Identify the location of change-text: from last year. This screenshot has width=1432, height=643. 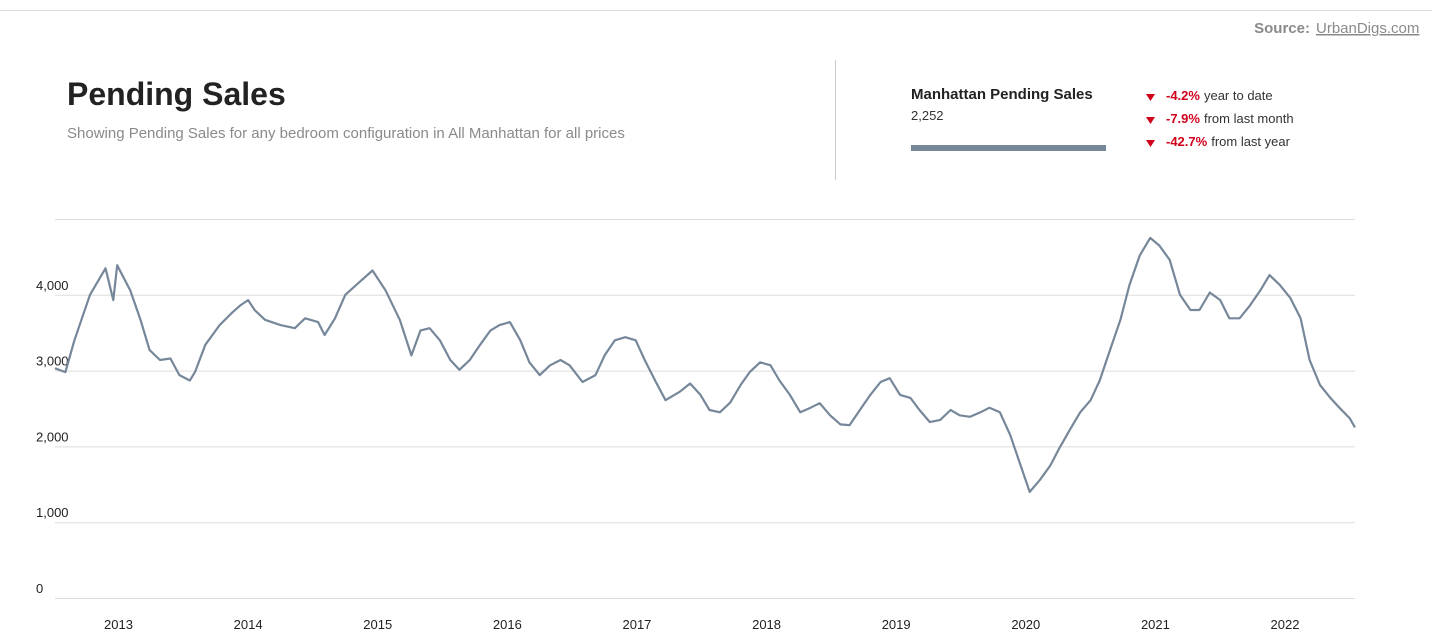
(1250, 141).